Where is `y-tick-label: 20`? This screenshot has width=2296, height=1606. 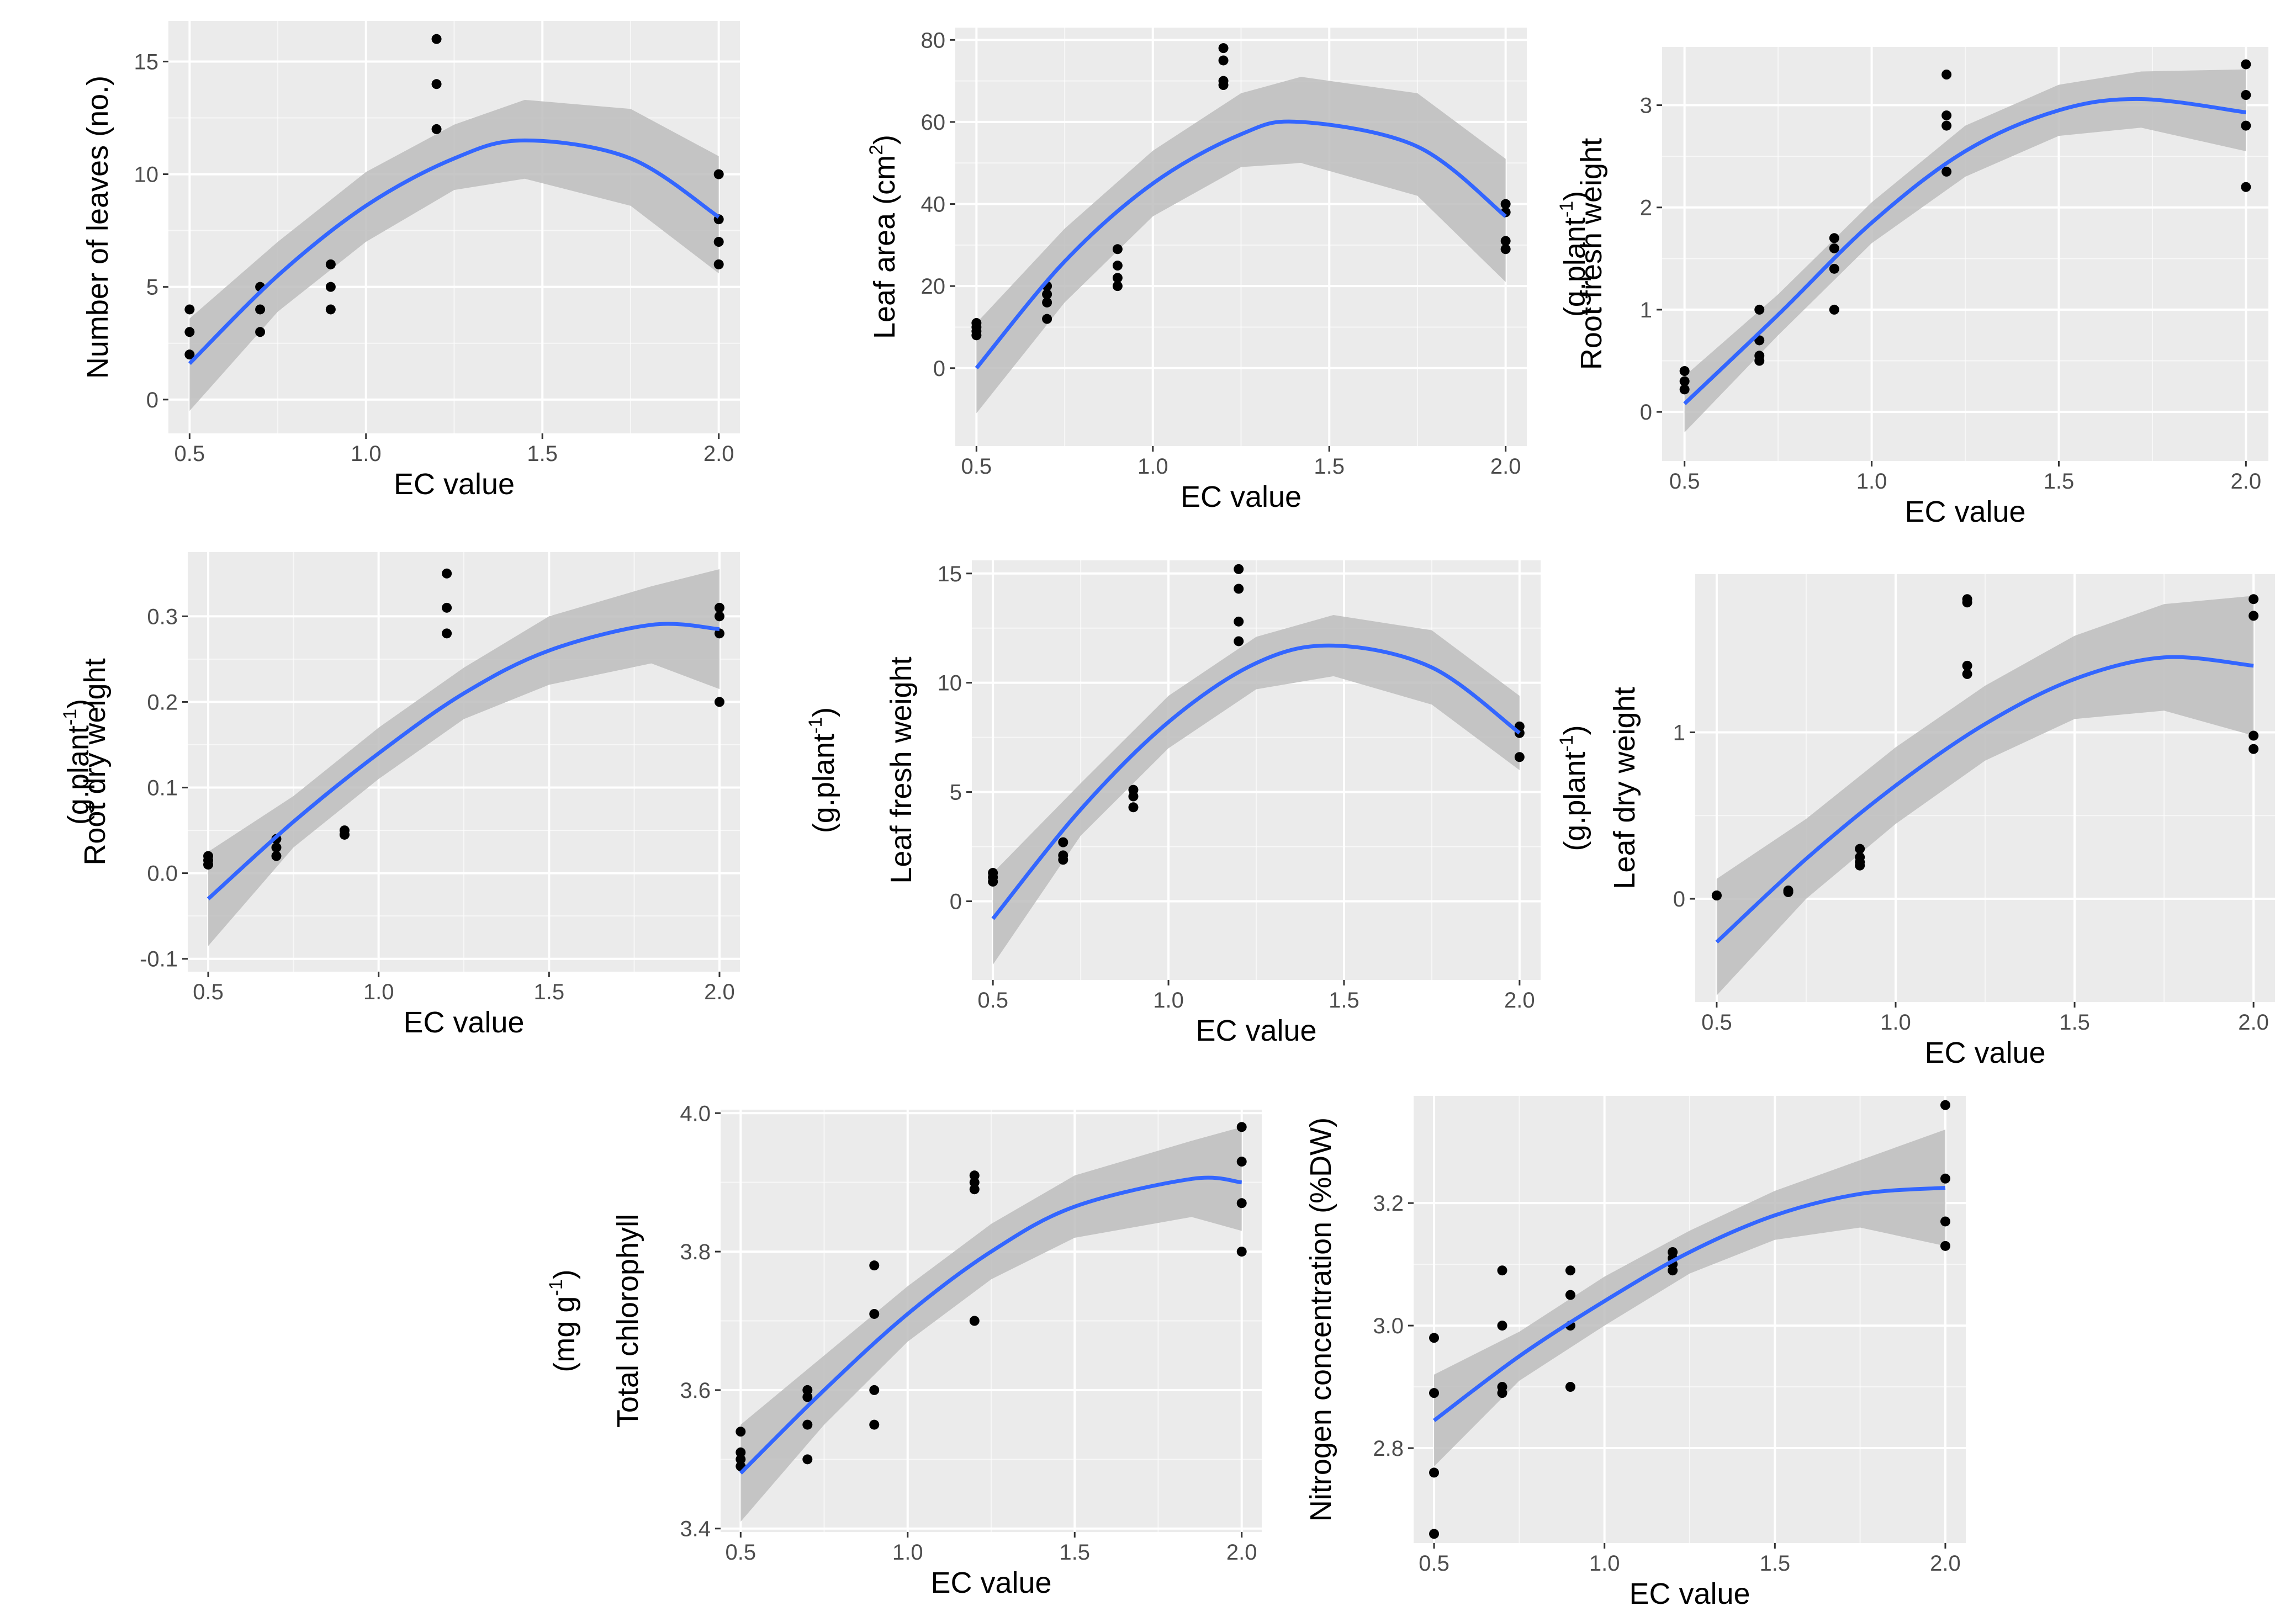
y-tick-label: 20 is located at coordinates (934, 286).